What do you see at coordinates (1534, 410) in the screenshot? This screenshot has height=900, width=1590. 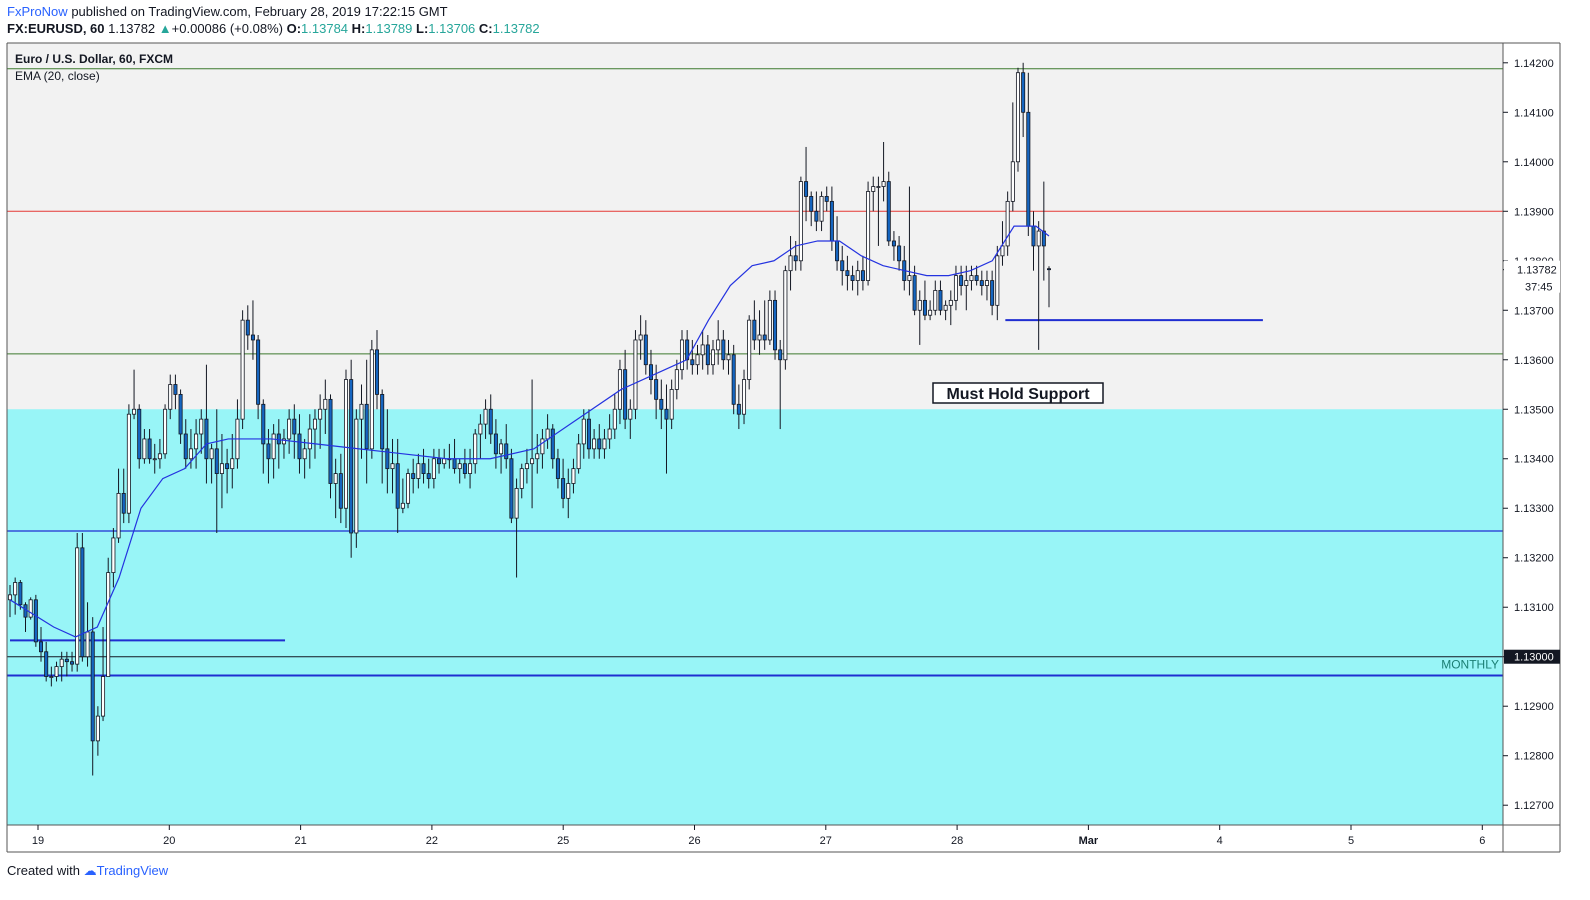 I see `y-tick-label: 1.13500` at bounding box center [1534, 410].